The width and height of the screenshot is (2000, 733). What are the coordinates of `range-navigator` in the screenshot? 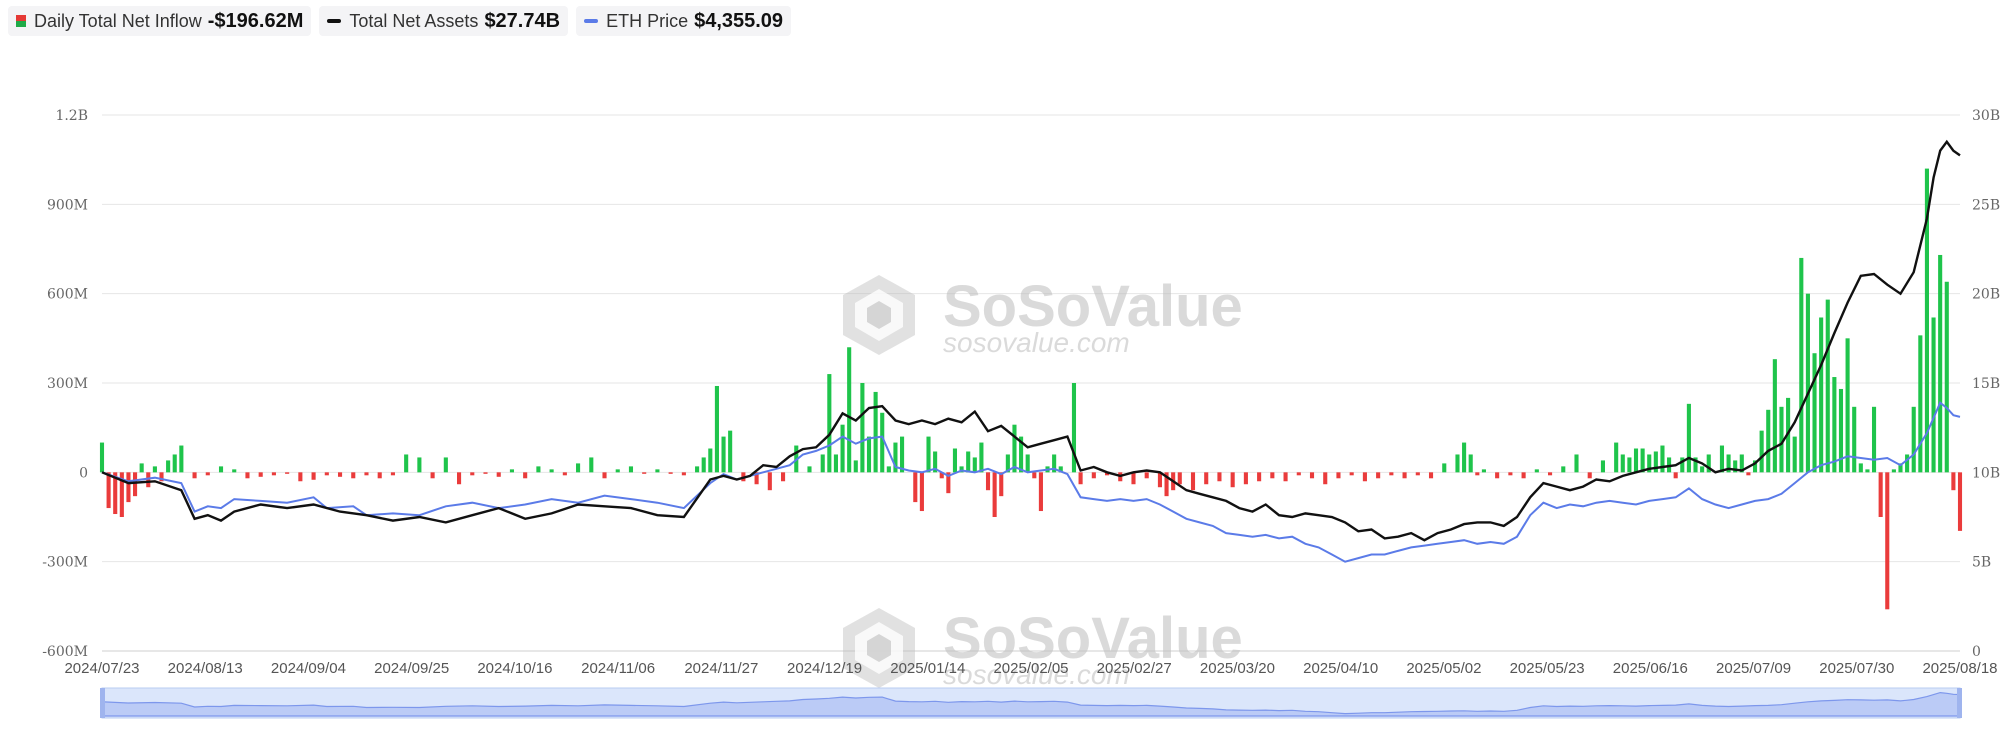 It's located at (1031, 703).